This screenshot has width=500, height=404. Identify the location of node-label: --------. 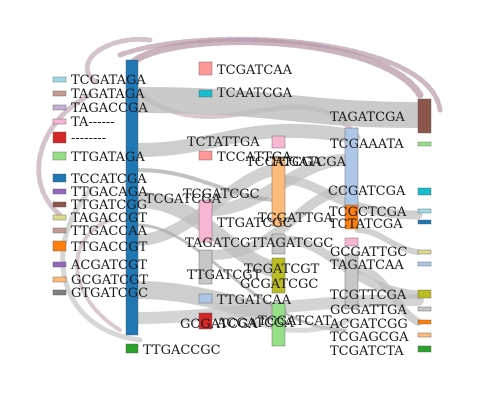
(88, 138).